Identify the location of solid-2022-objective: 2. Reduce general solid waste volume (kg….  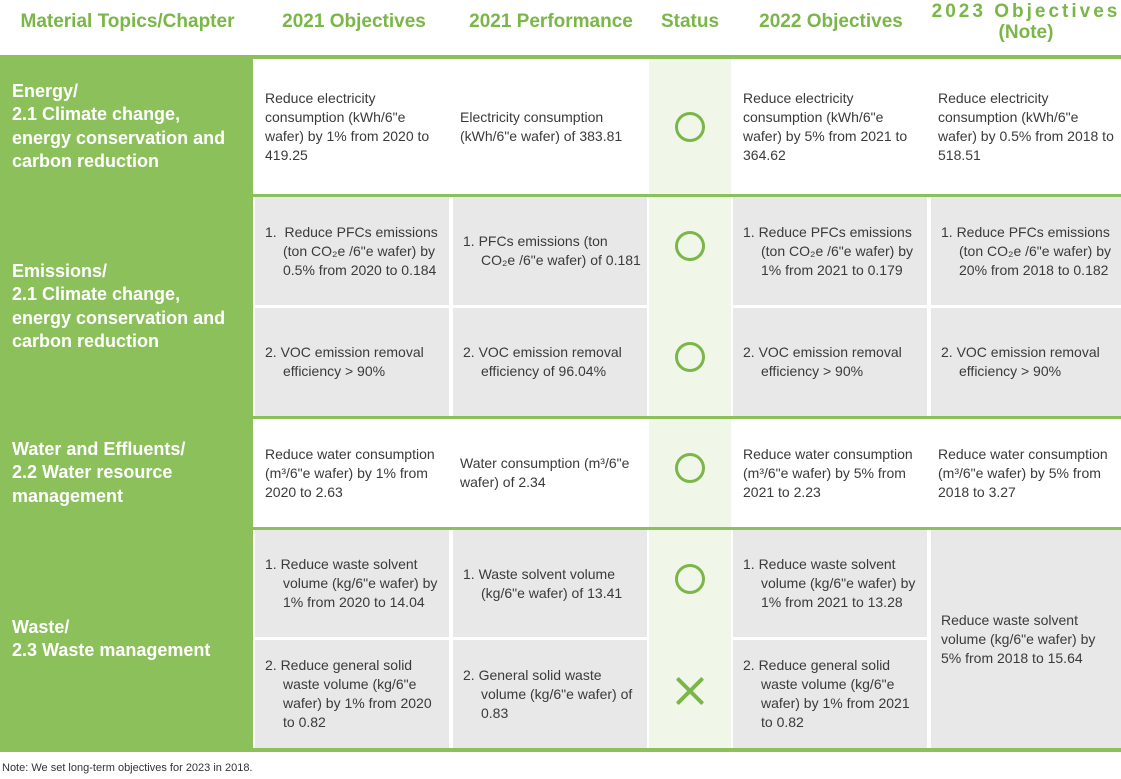
(830, 694).